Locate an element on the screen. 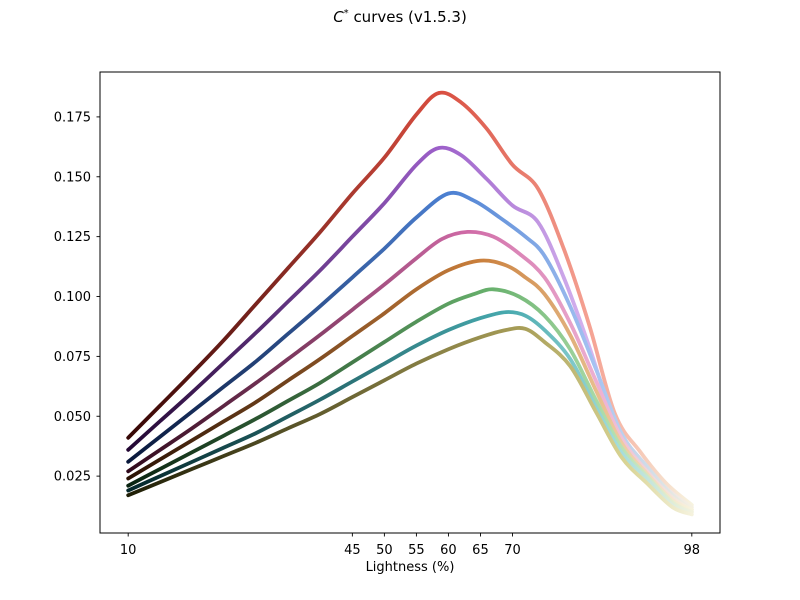 The height and width of the screenshot is (600, 800). chart-title: C* curves (v1.5.3) is located at coordinates (400, 17).